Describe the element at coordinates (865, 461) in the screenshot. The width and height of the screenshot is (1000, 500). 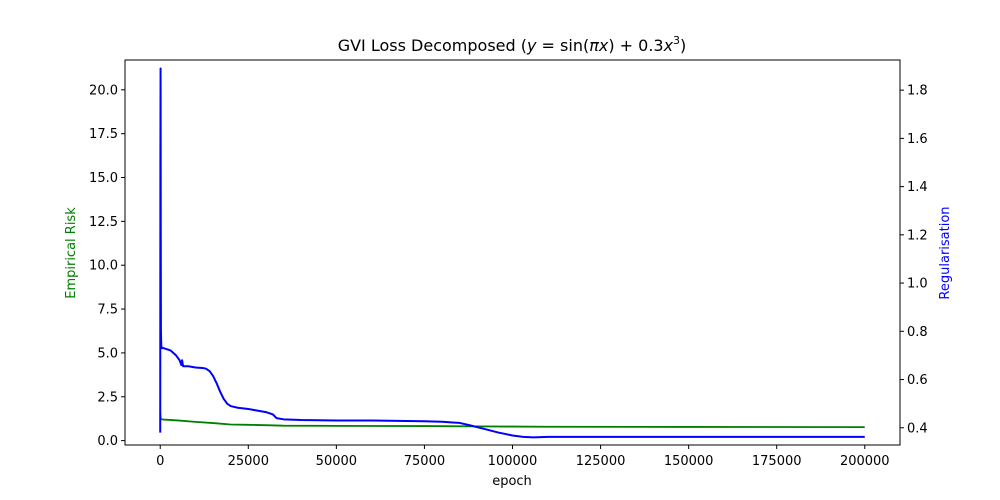
I see `x-tick-label: 200000` at that location.